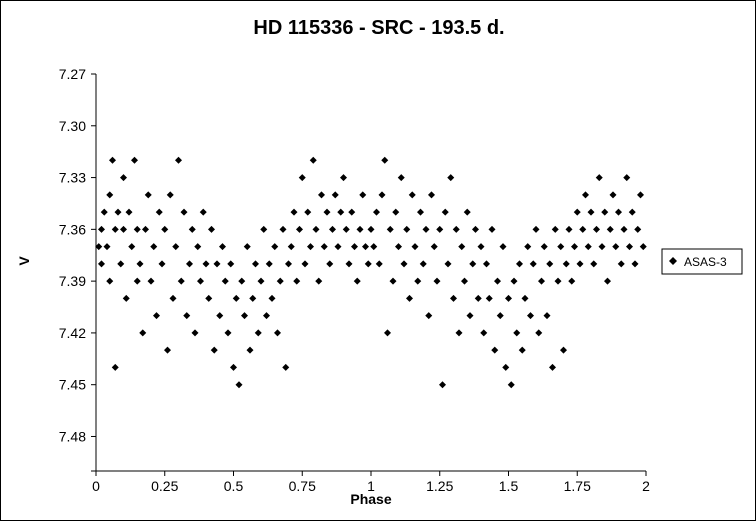  Describe the element at coordinates (509, 486) in the screenshot. I see `x-tick-label: 1.5` at that location.